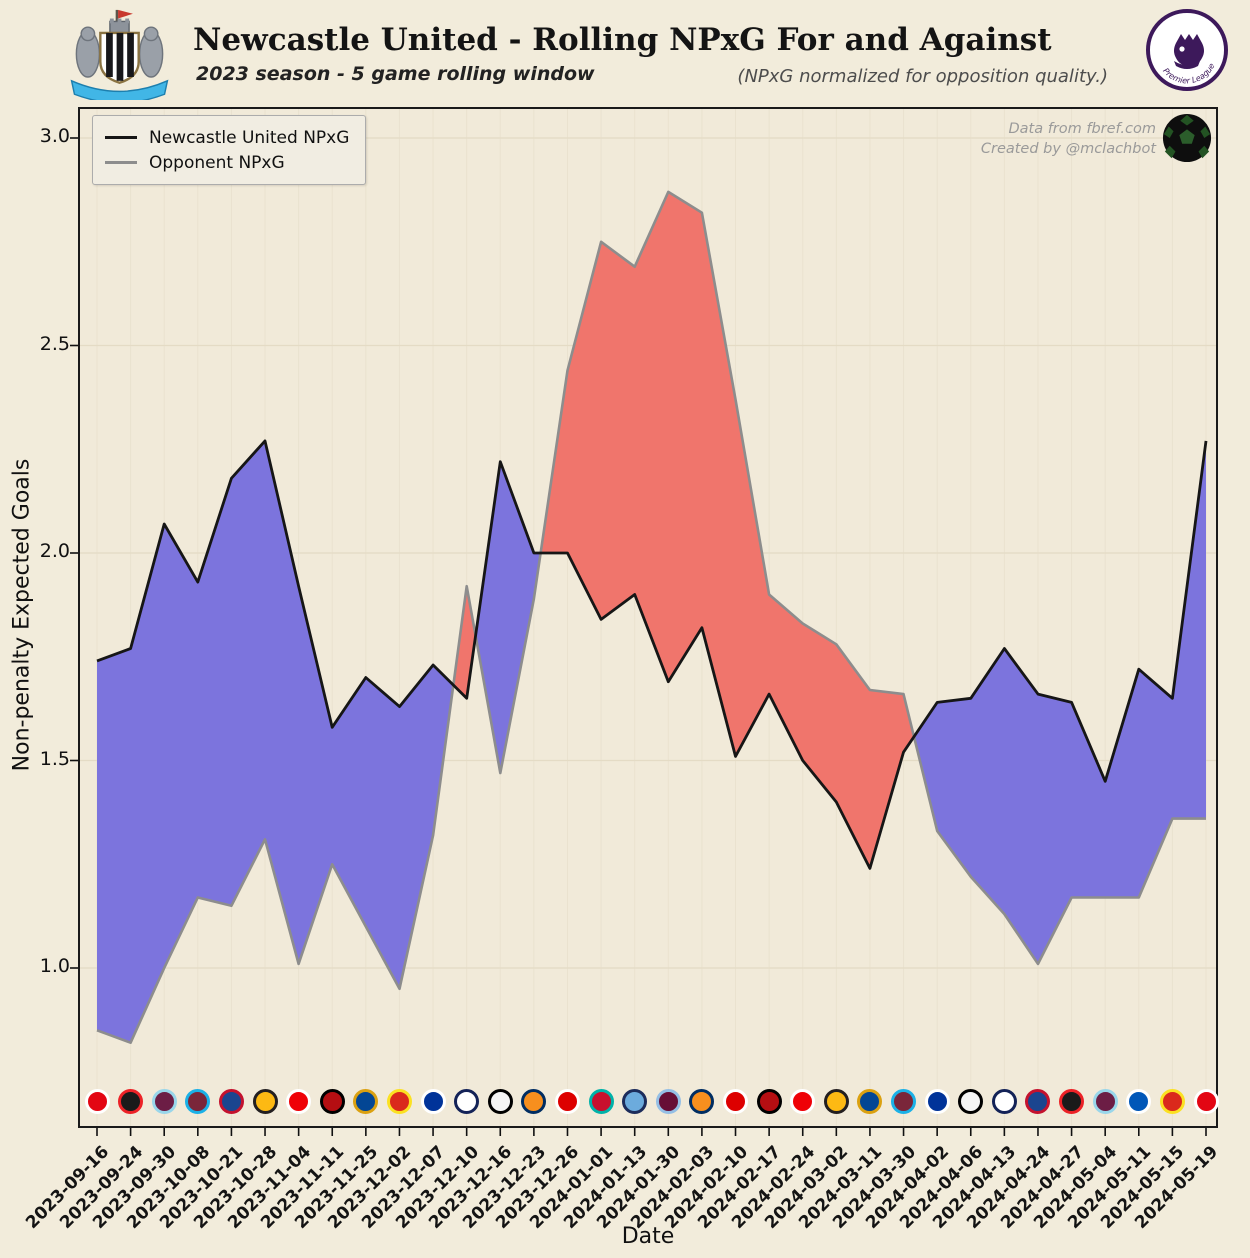 This screenshot has width=1250, height=1258. I want to click on opponent-logo-brighton, so click(1139, 1101).